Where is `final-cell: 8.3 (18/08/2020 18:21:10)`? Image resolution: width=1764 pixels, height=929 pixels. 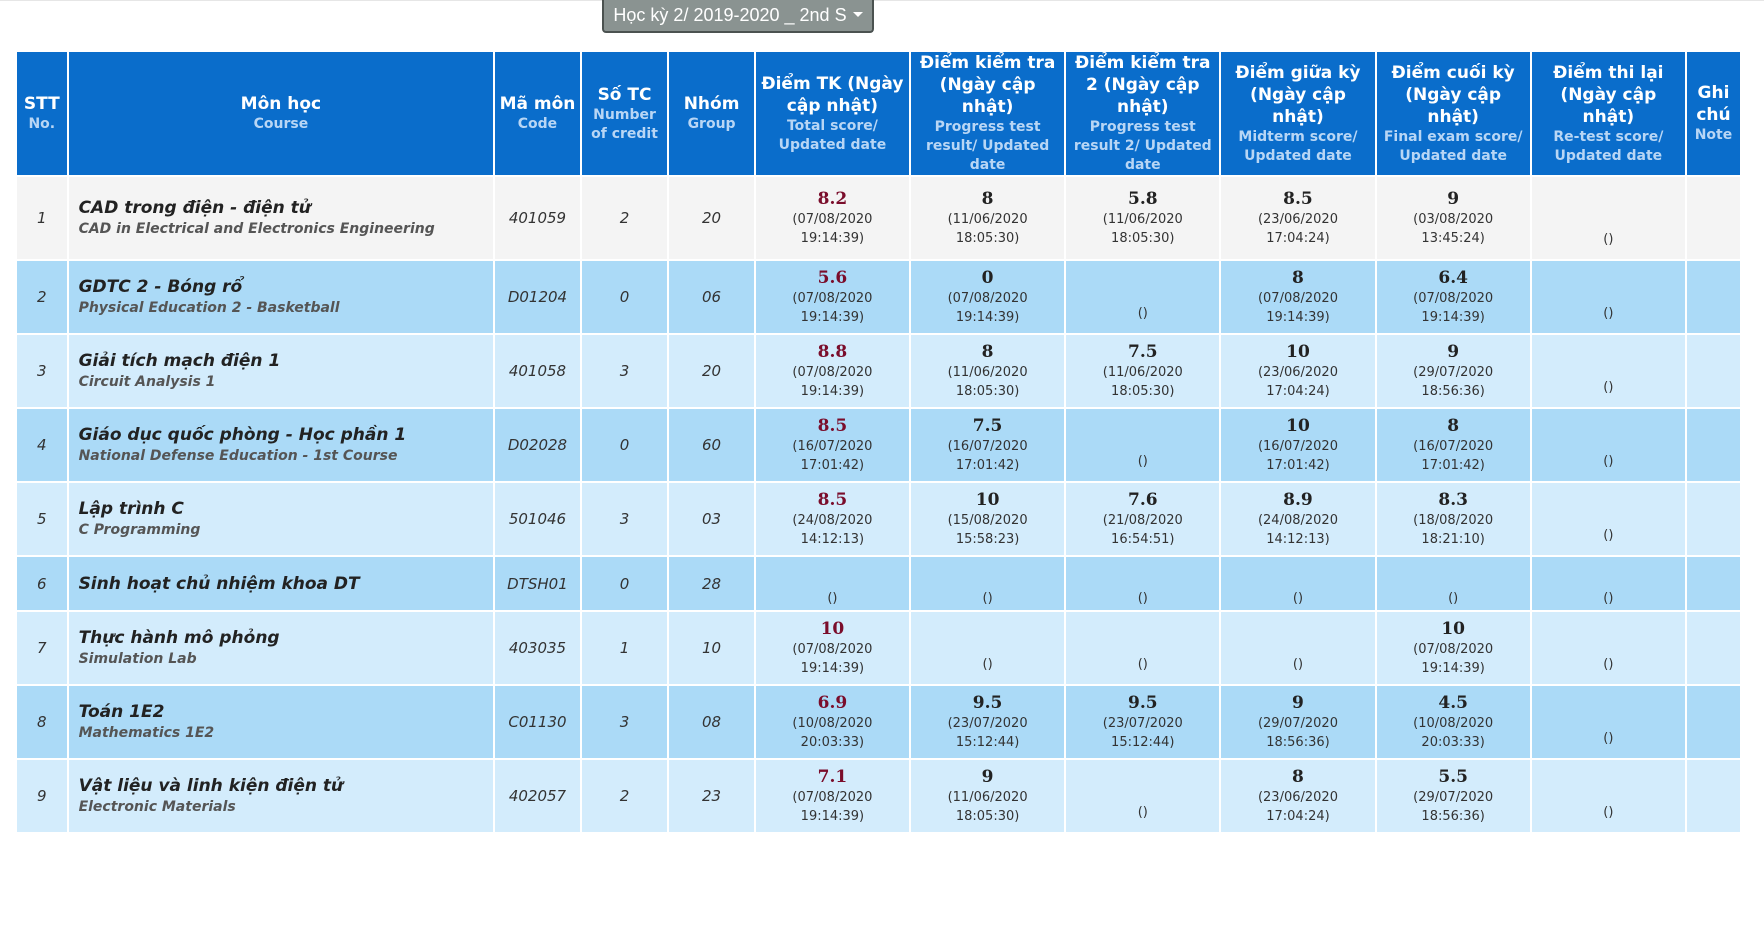 final-cell: 8.3 (18/08/2020 18:21:10) is located at coordinates (1453, 519).